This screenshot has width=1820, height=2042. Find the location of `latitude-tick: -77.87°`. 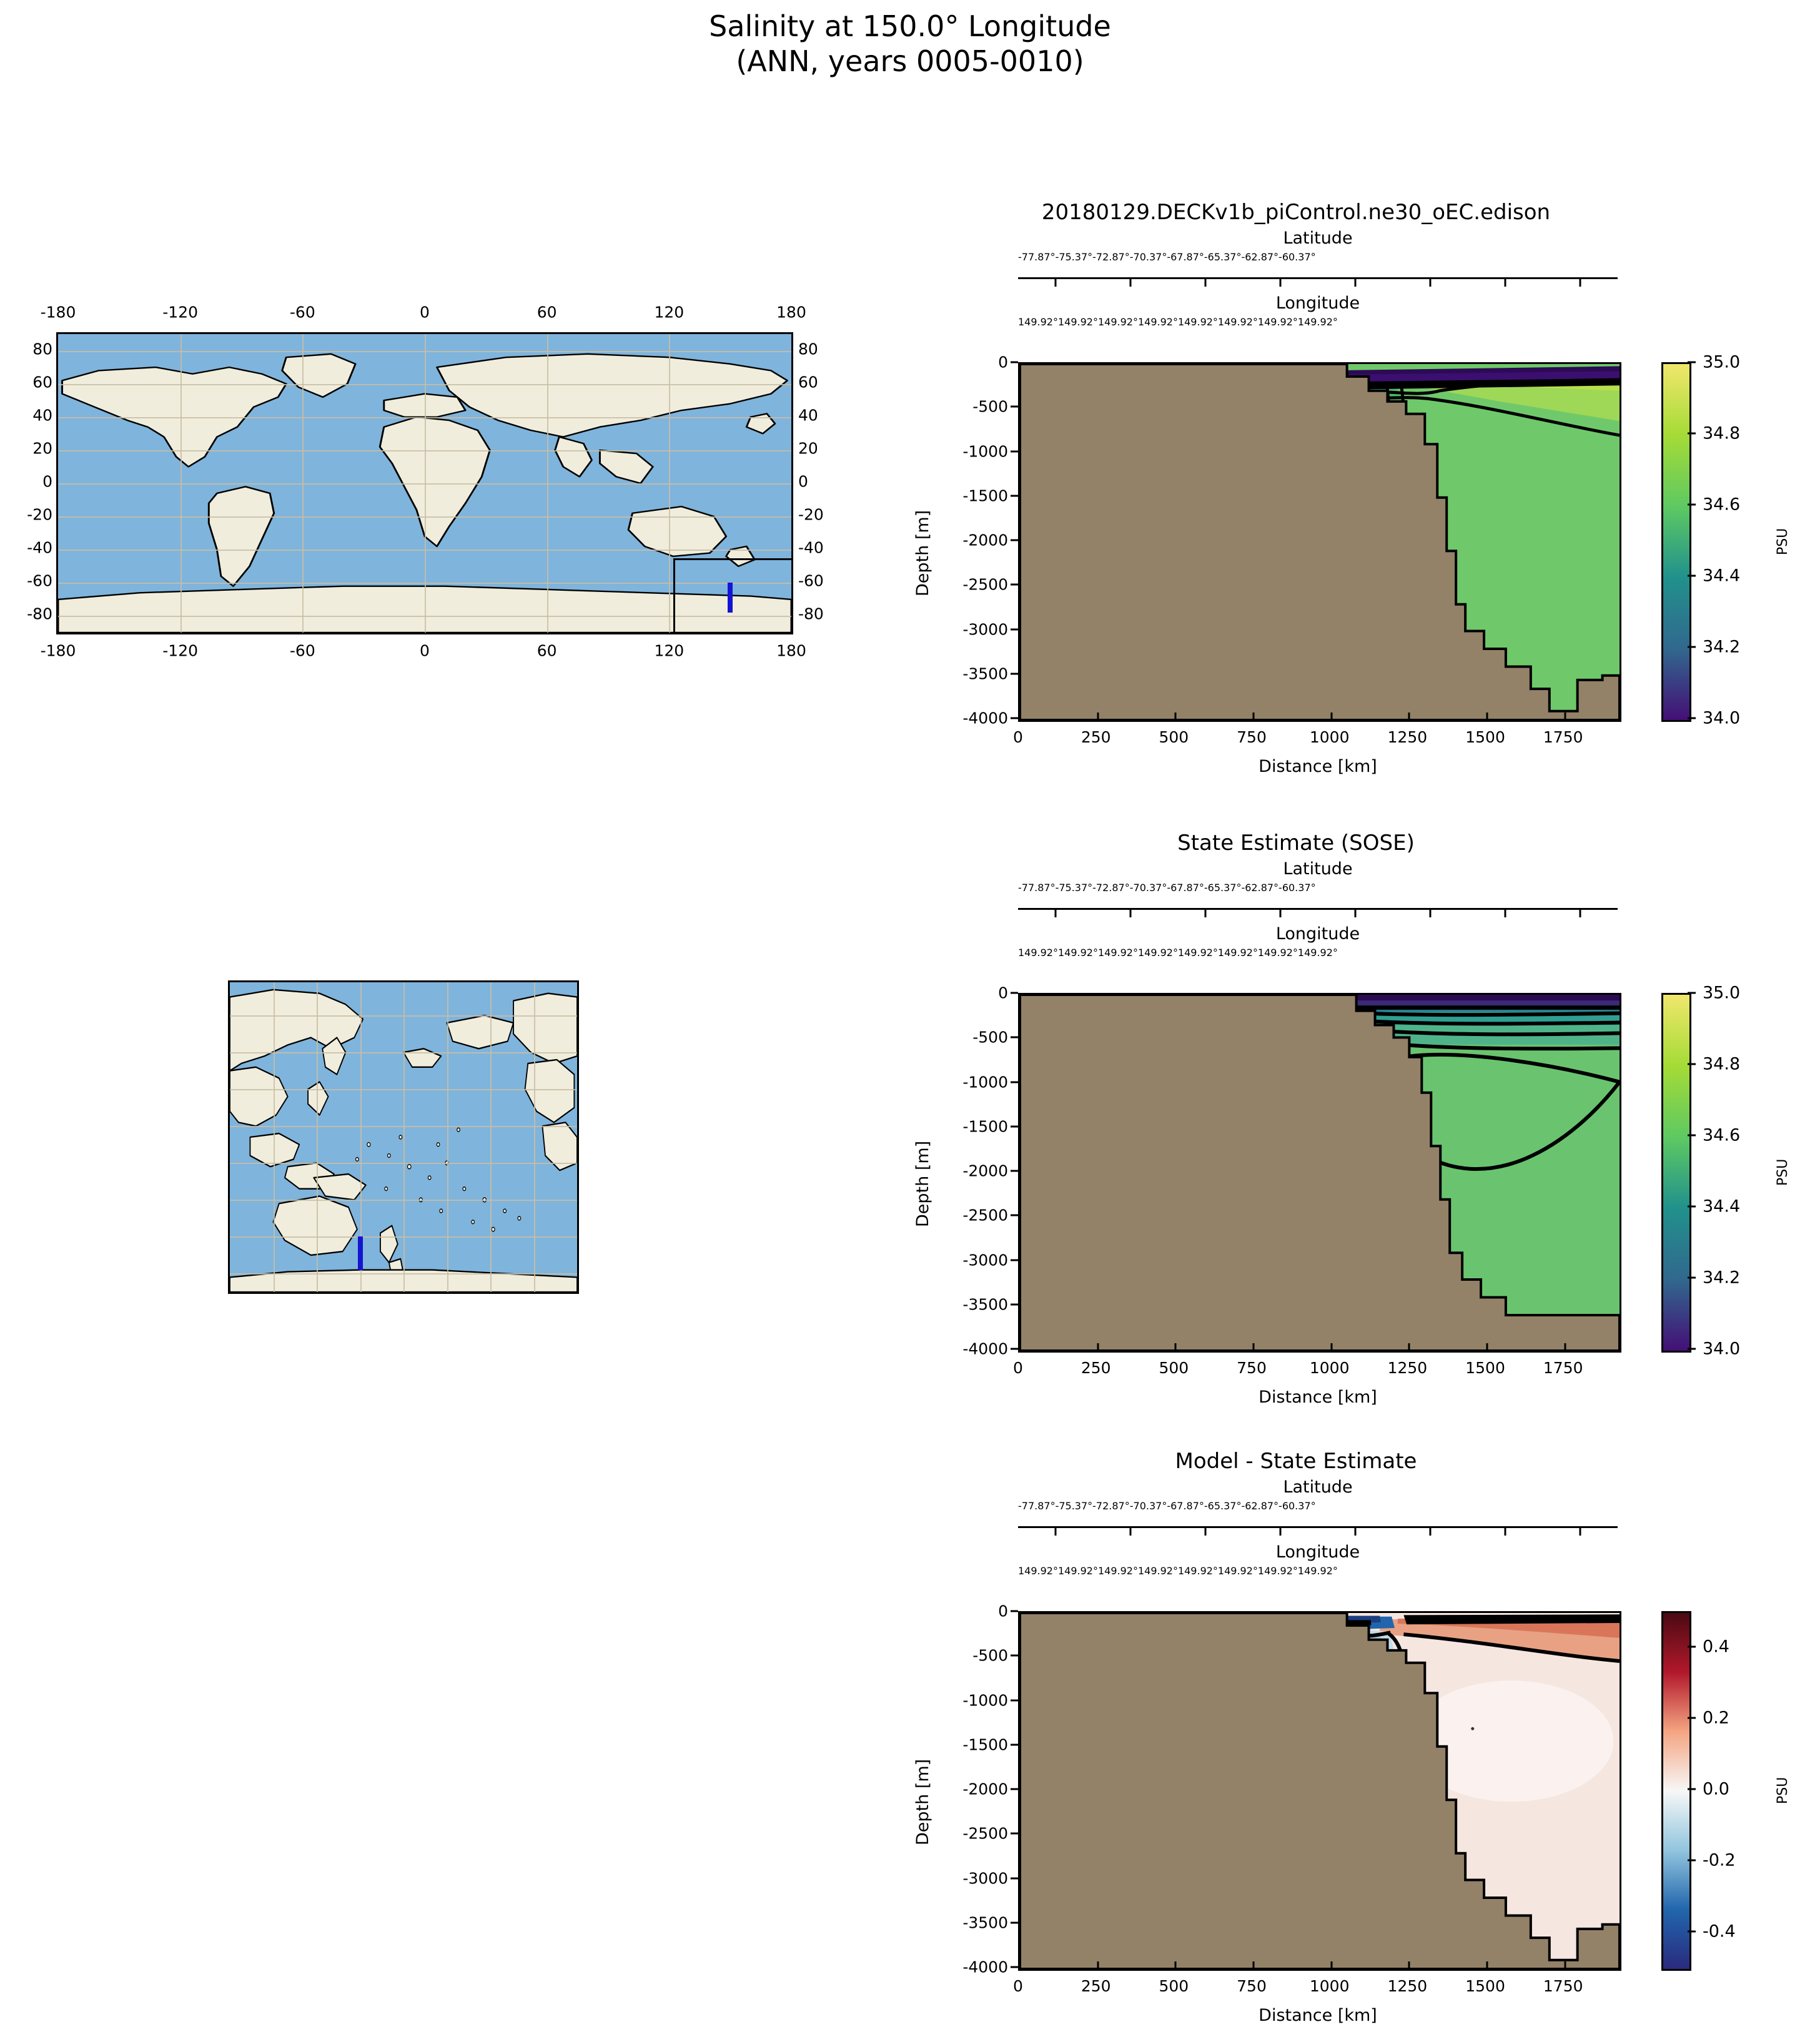

latitude-tick: -77.87° is located at coordinates (1037, 888).